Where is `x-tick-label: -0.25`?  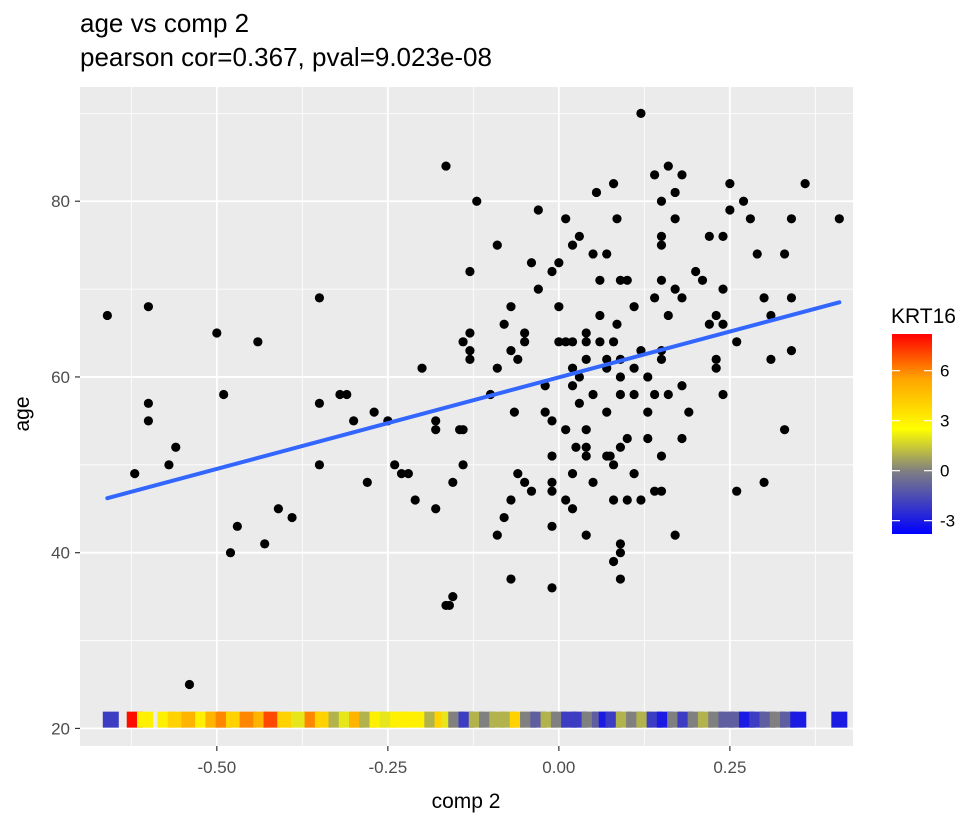 x-tick-label: -0.25 is located at coordinates (387, 767).